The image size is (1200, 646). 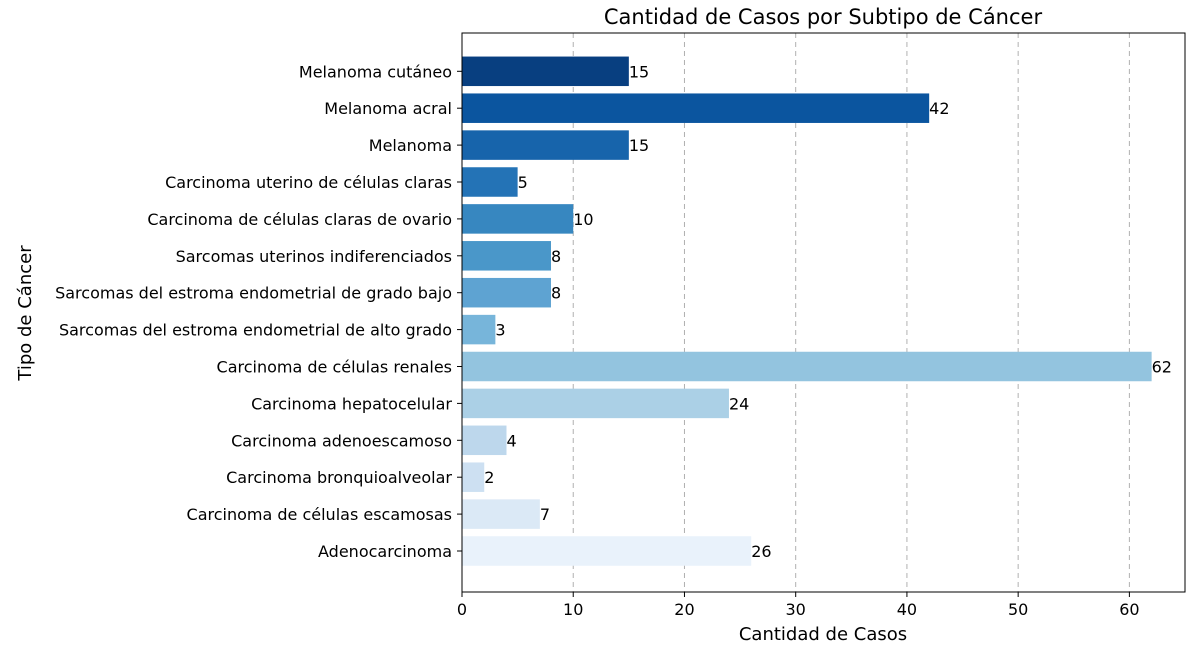 What do you see at coordinates (334, 367) in the screenshot?
I see `y-tick-label: Carcinoma de células renales` at bounding box center [334, 367].